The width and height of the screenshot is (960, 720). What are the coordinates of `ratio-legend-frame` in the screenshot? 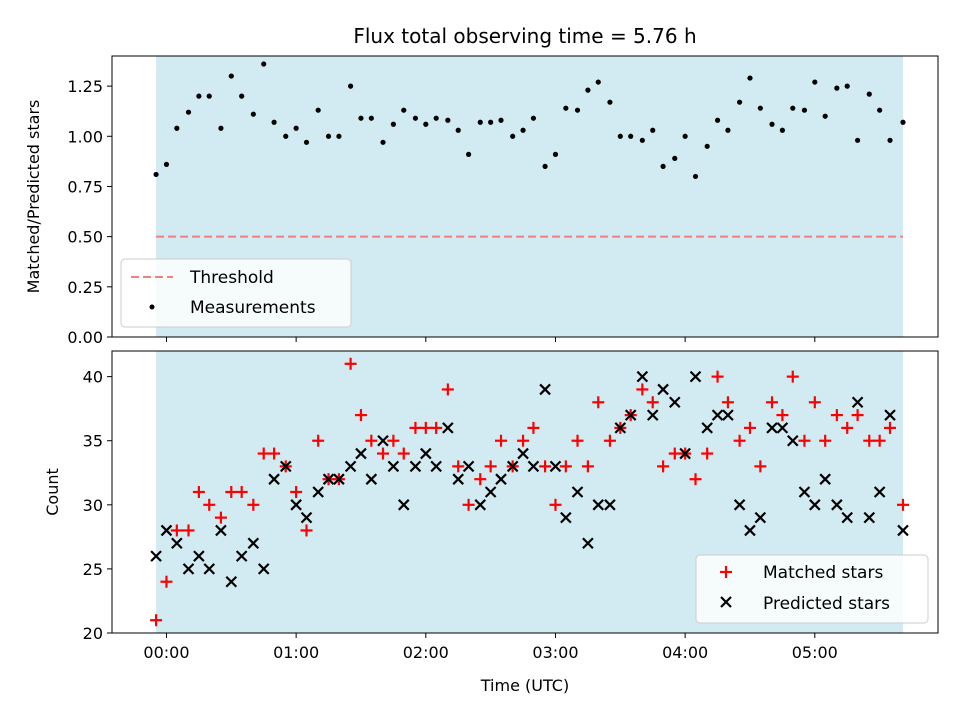 It's located at (236, 293).